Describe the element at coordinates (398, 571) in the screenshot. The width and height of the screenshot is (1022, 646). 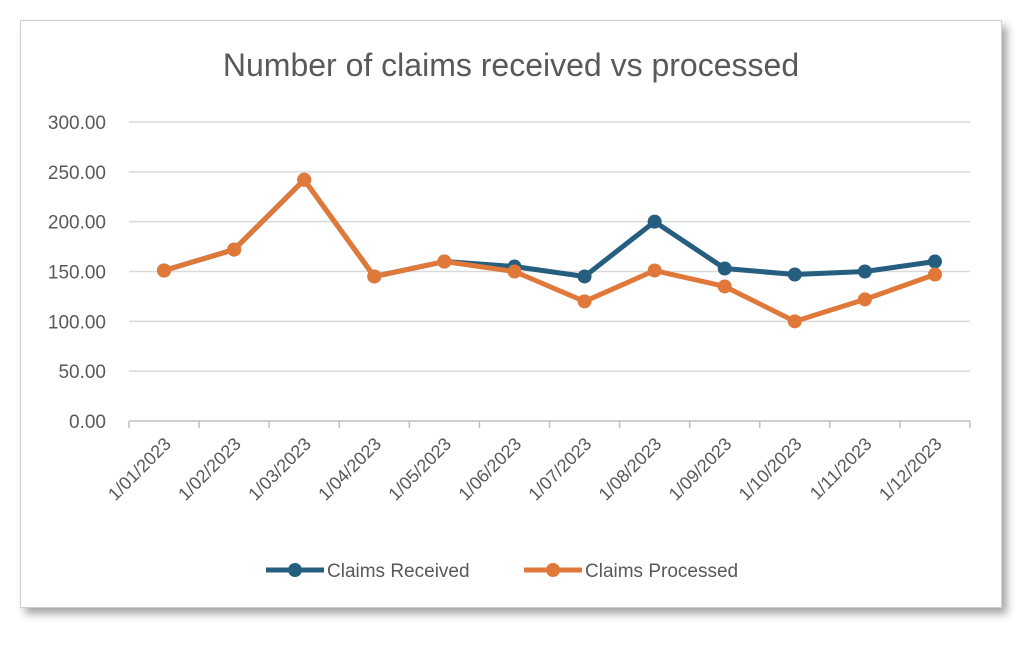
I see `legend-label: Claims Received` at that location.